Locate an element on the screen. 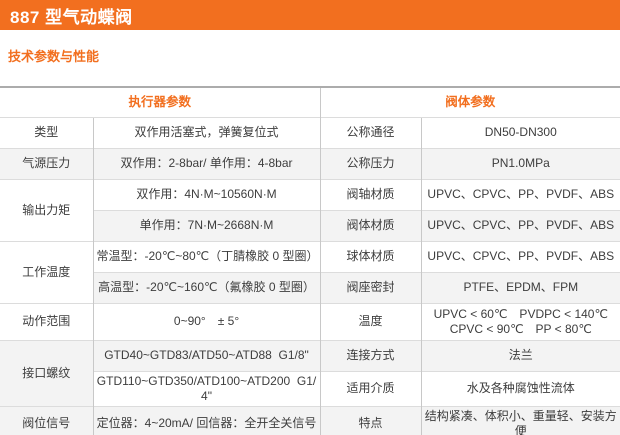  row-header: 阀座密封 is located at coordinates (370, 287).